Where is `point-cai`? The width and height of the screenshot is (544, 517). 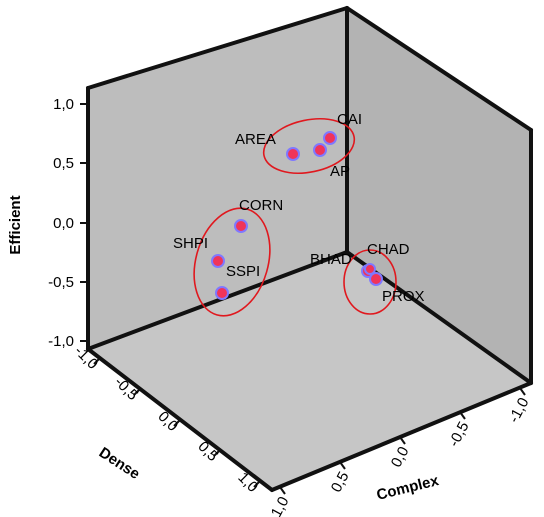
point-cai is located at coordinates (330, 138).